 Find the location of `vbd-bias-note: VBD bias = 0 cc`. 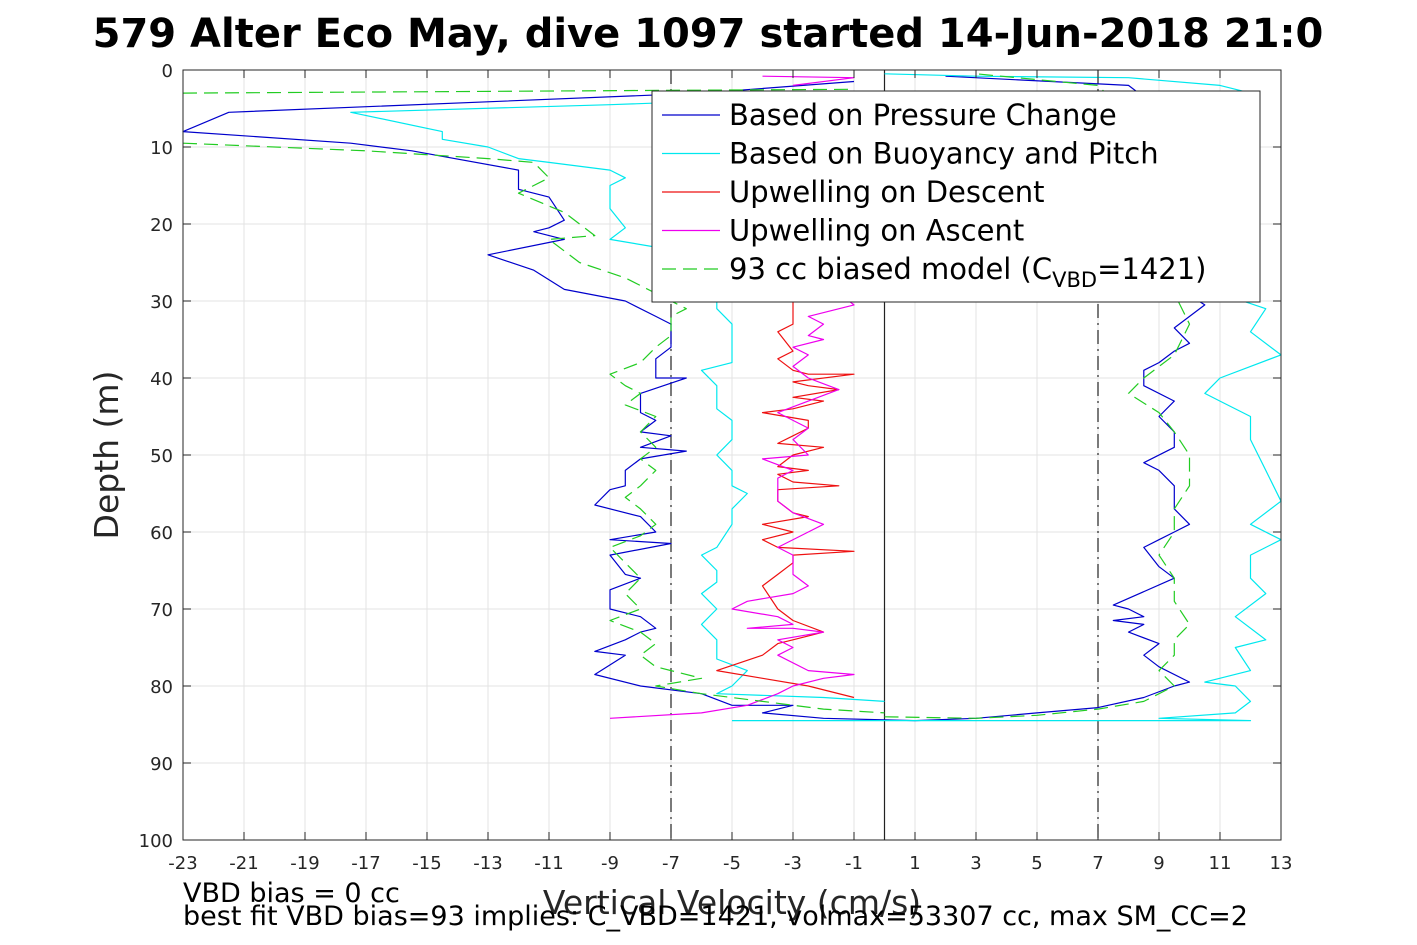

vbd-bias-note: VBD bias = 0 cc is located at coordinates (291, 893).